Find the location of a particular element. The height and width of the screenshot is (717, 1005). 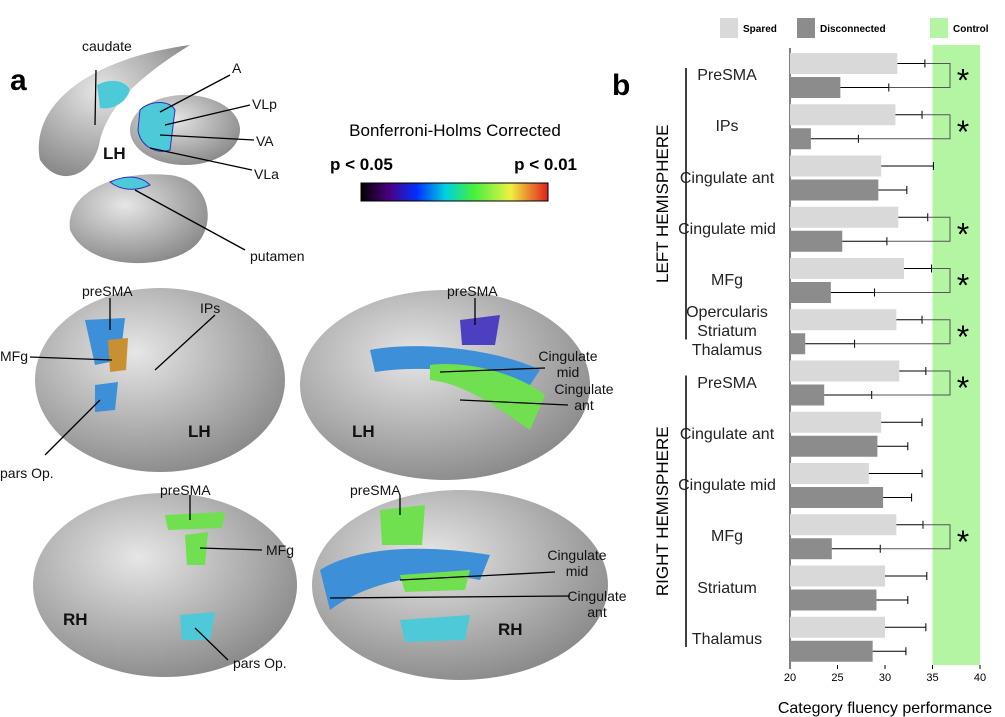

category-label: Thalamus is located at coordinates (727, 639).